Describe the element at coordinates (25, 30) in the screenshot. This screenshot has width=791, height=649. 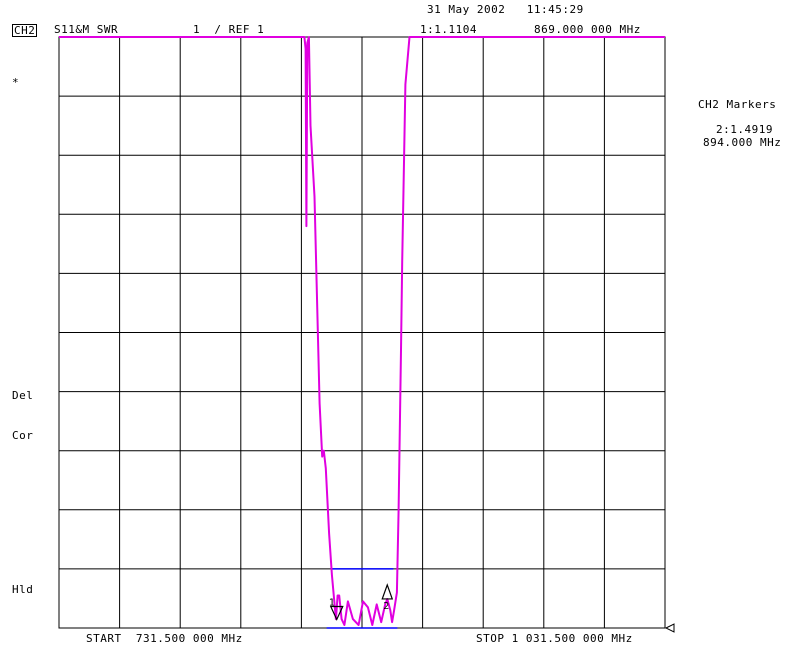
I see `channel-label: CH2` at that location.